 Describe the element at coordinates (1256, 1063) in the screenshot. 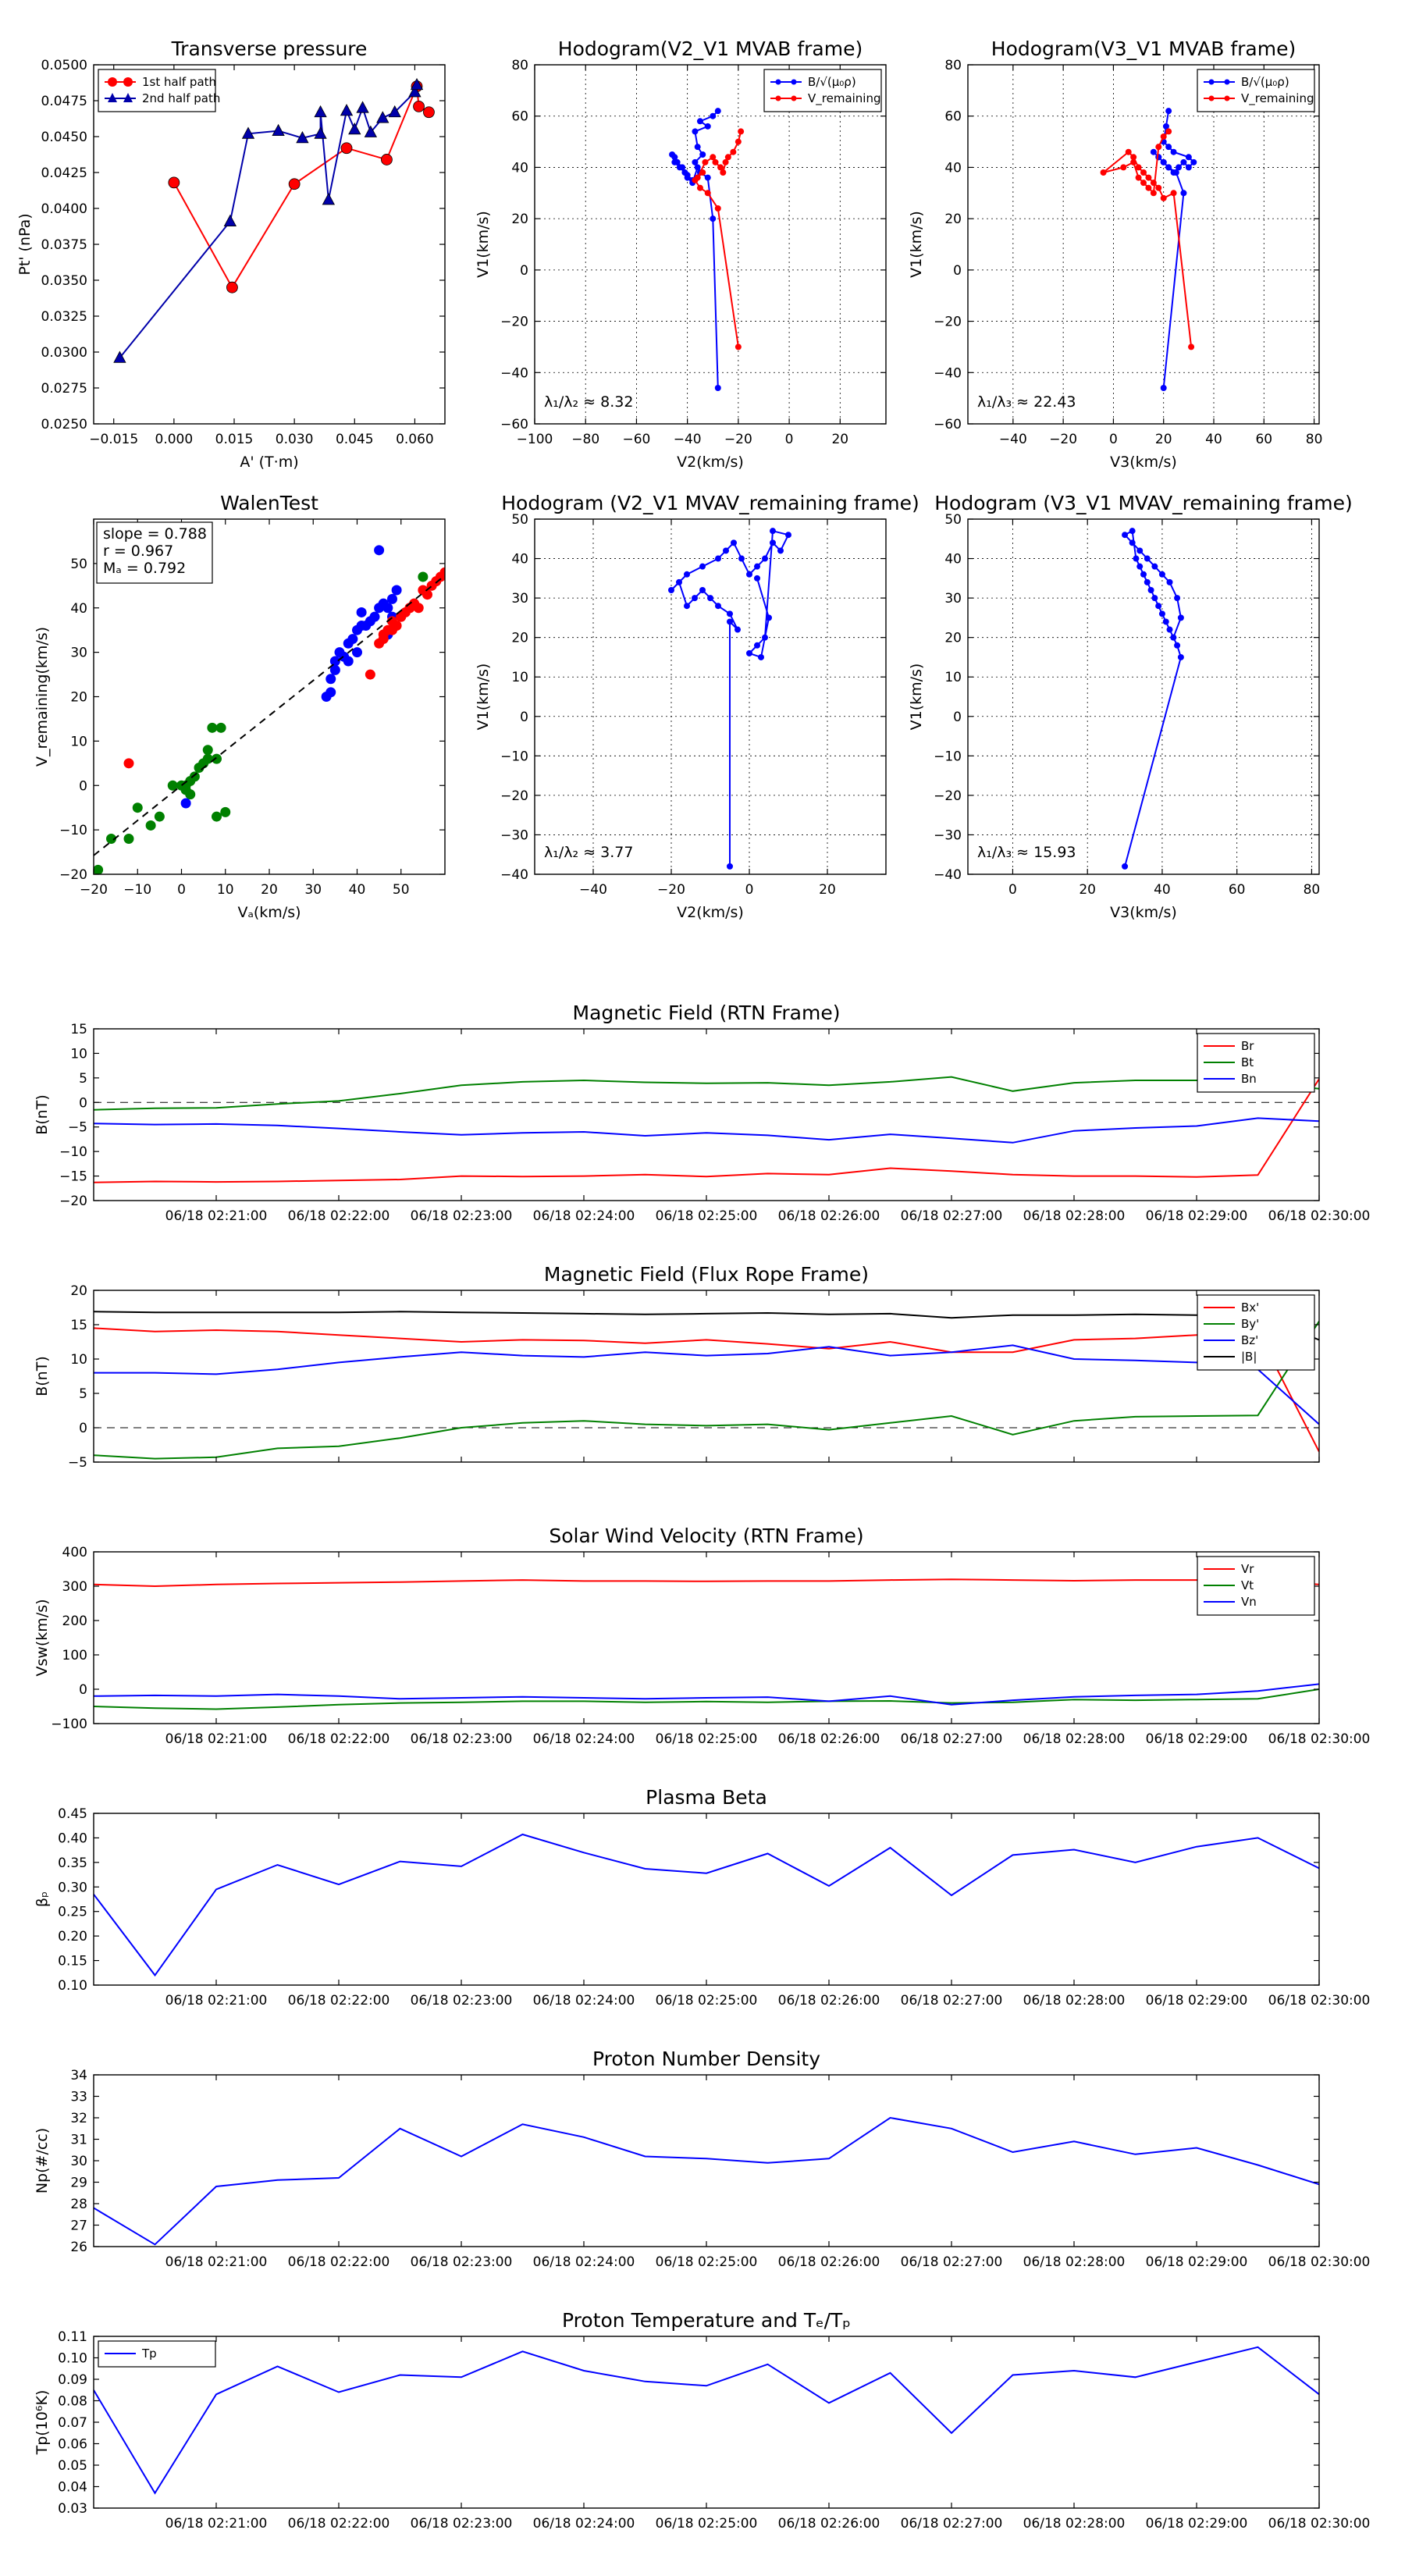

I see `legend: Br Bt Bn` at that location.